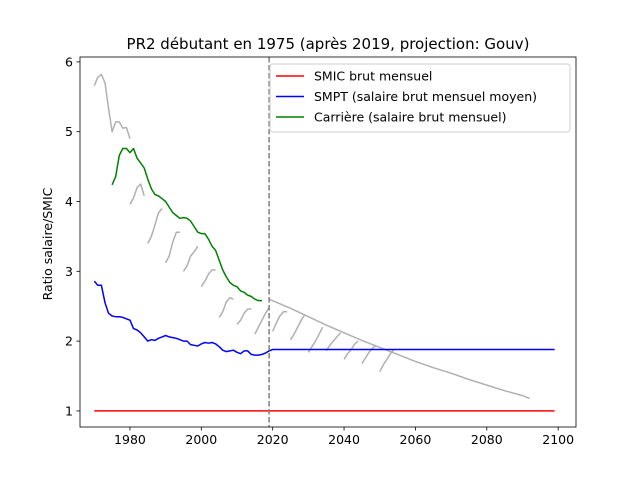 This screenshot has width=640, height=480. What do you see at coordinates (69, 341) in the screenshot?
I see `y-tick-label: 2` at bounding box center [69, 341].